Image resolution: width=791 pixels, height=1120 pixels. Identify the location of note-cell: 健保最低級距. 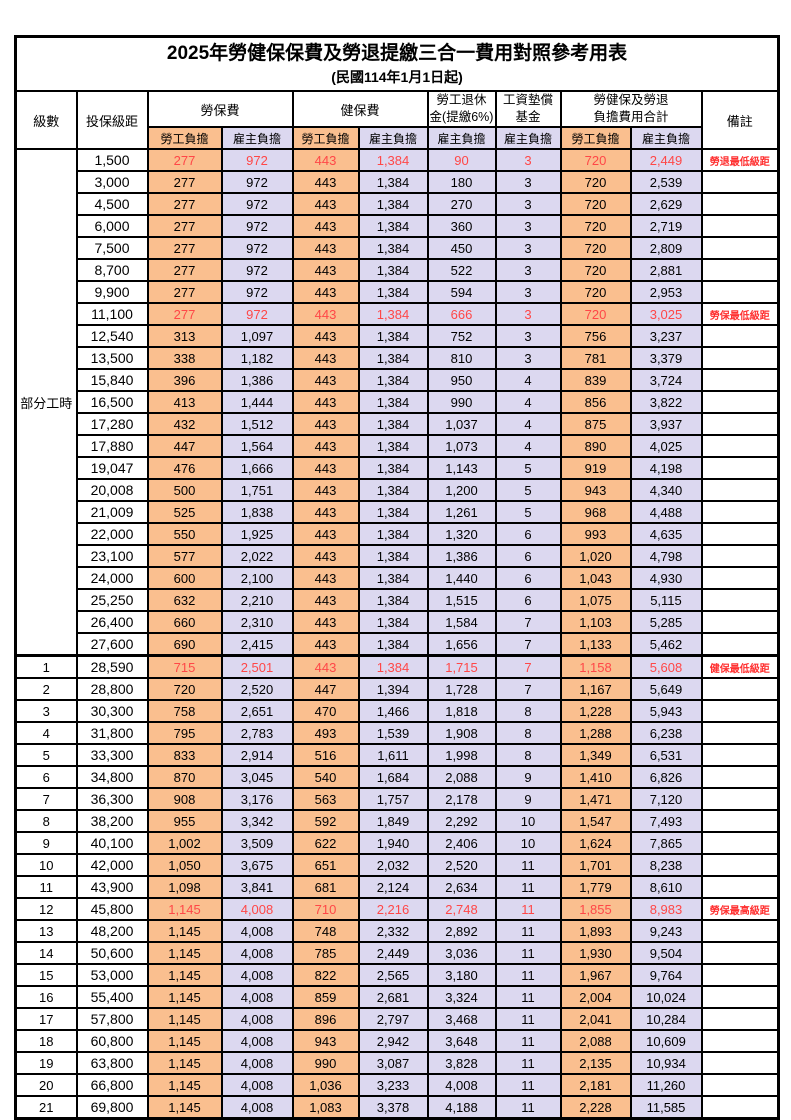
(740, 666).